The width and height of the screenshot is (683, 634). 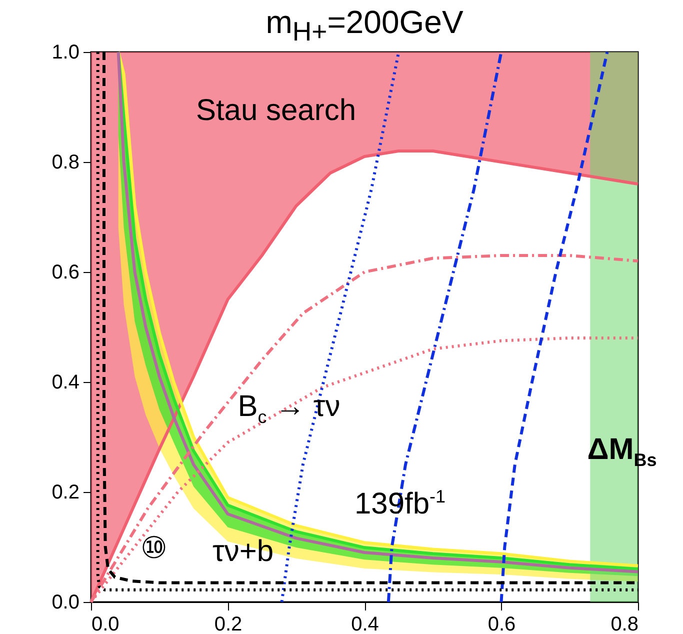 I want to click on x-tick-label: 0.4, so click(x=365, y=624).